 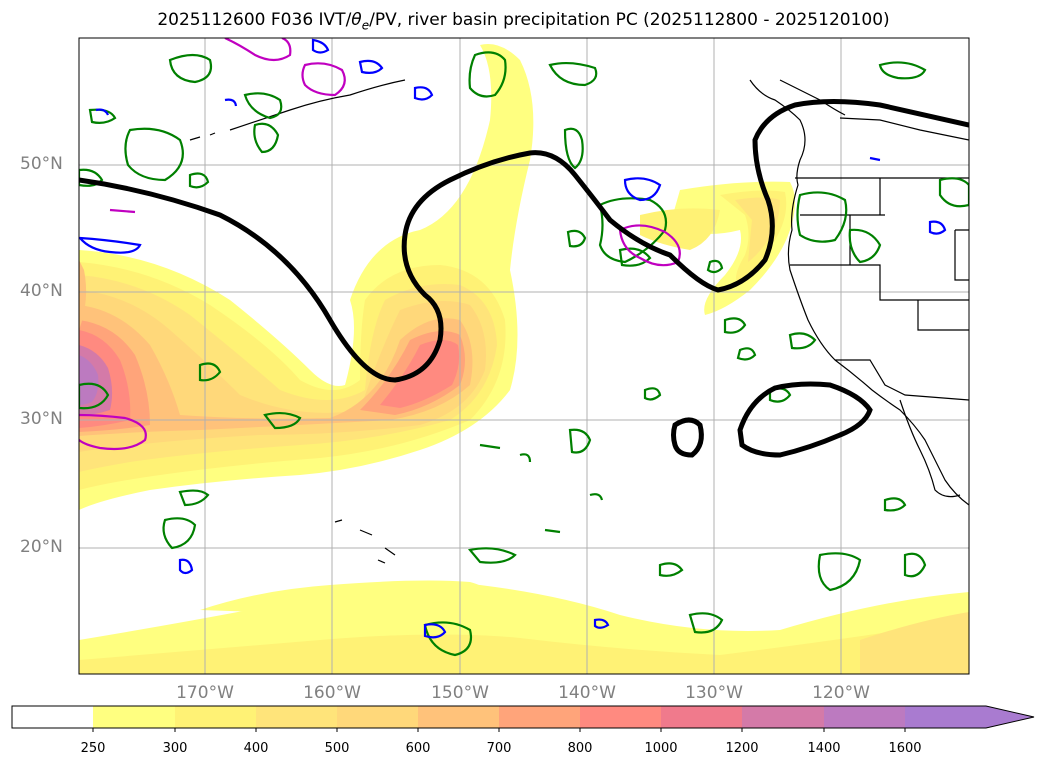 I want to click on colorbar-tick-label: 700, so click(x=499, y=748).